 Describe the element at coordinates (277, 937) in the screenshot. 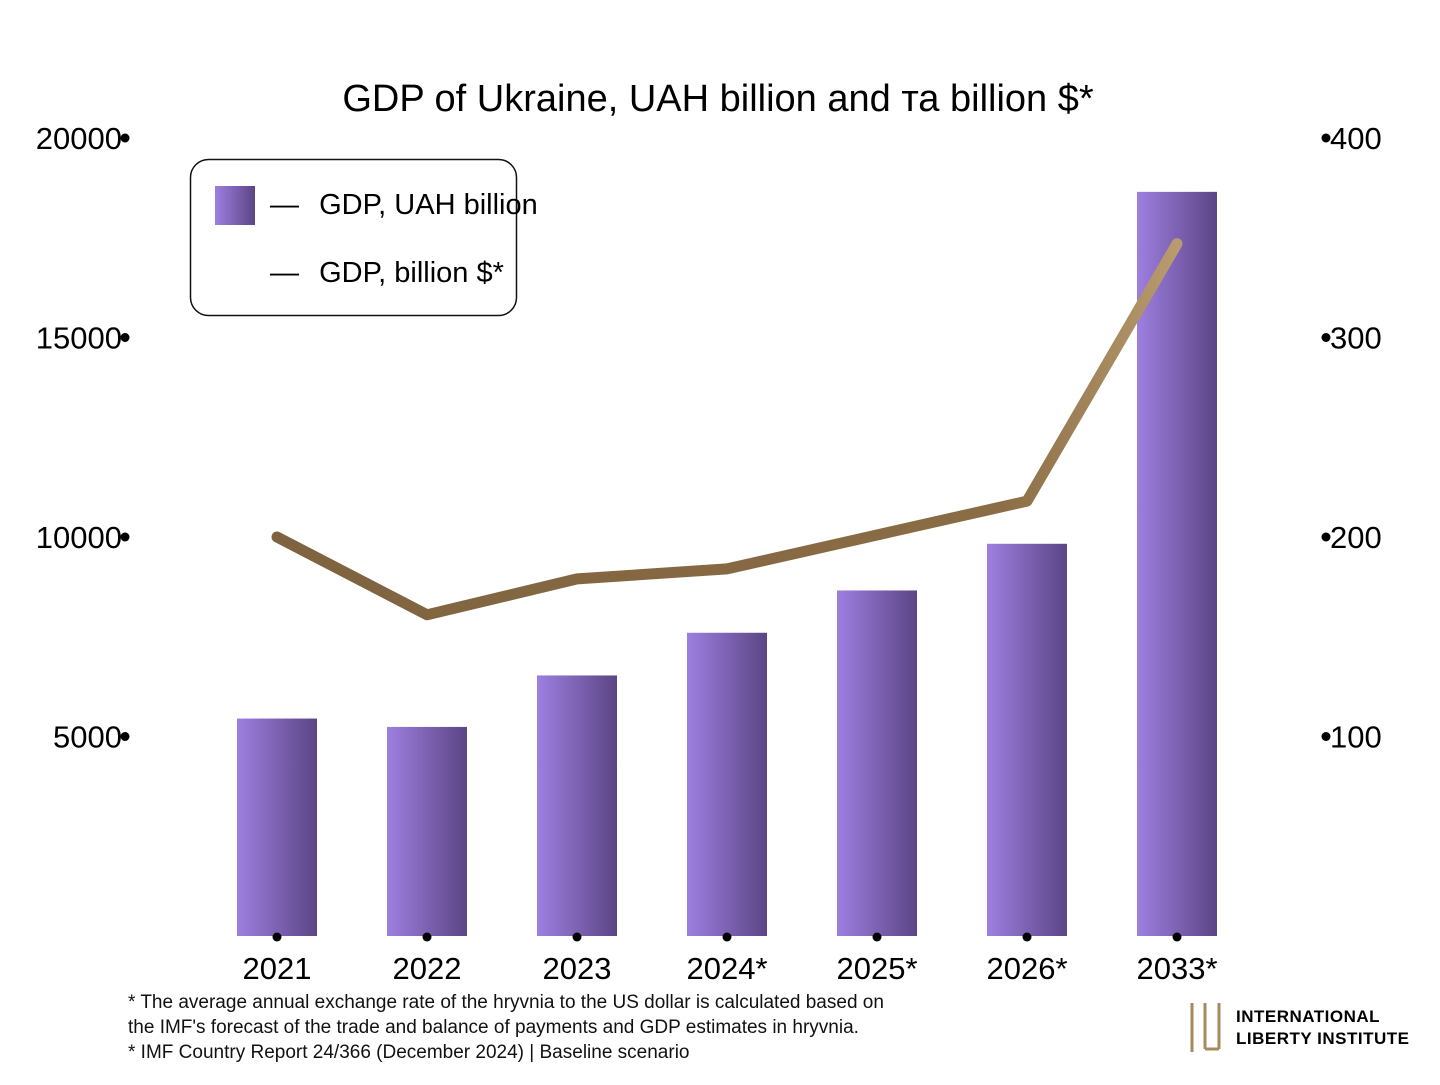

I see `x-tick-dot-2021` at that location.